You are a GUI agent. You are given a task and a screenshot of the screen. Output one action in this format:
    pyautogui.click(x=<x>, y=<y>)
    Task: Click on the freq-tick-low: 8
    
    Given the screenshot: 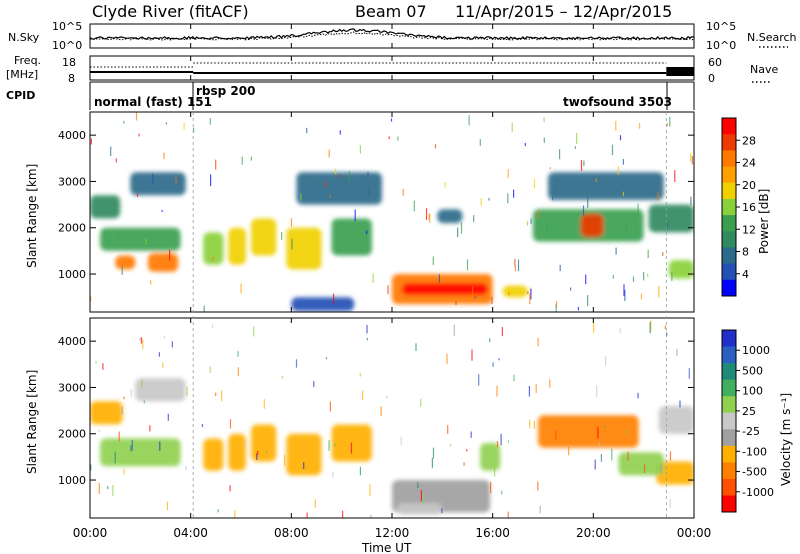 What is the action you would take?
    pyautogui.click(x=71, y=78)
    